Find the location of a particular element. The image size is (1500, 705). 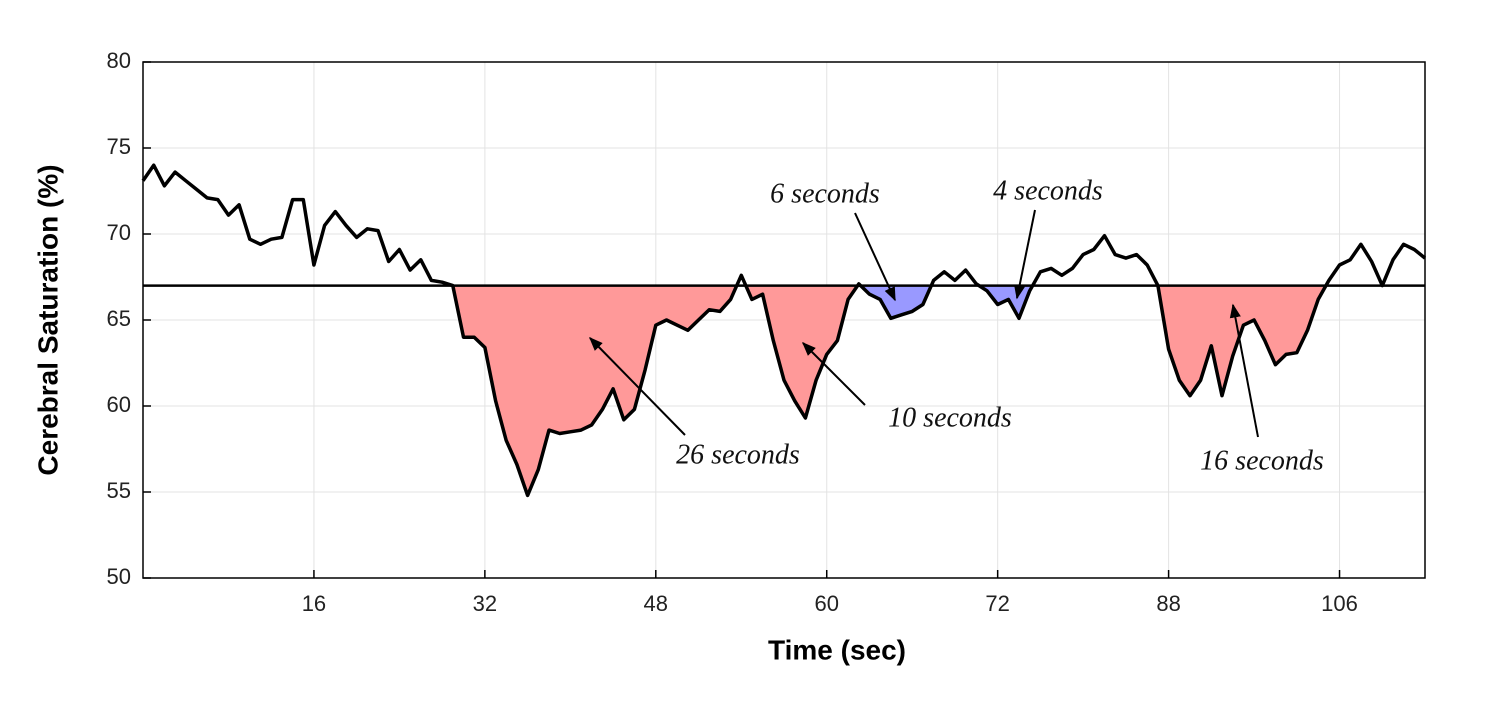

y-tick-label: 60 is located at coordinates (119, 404).